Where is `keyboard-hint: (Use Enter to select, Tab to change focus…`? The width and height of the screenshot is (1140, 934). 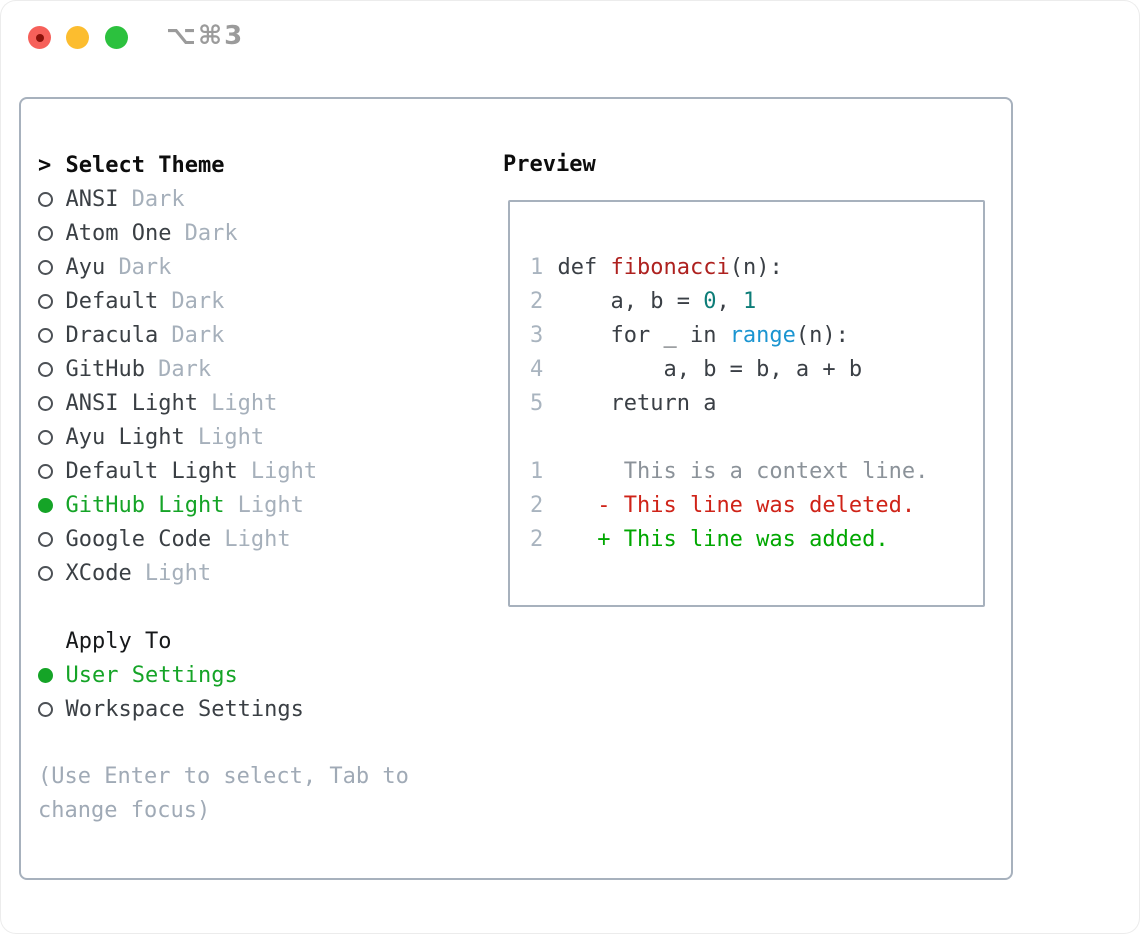 keyboard-hint: (Use Enter to select, Tab to change focus… is located at coordinates (263, 794).